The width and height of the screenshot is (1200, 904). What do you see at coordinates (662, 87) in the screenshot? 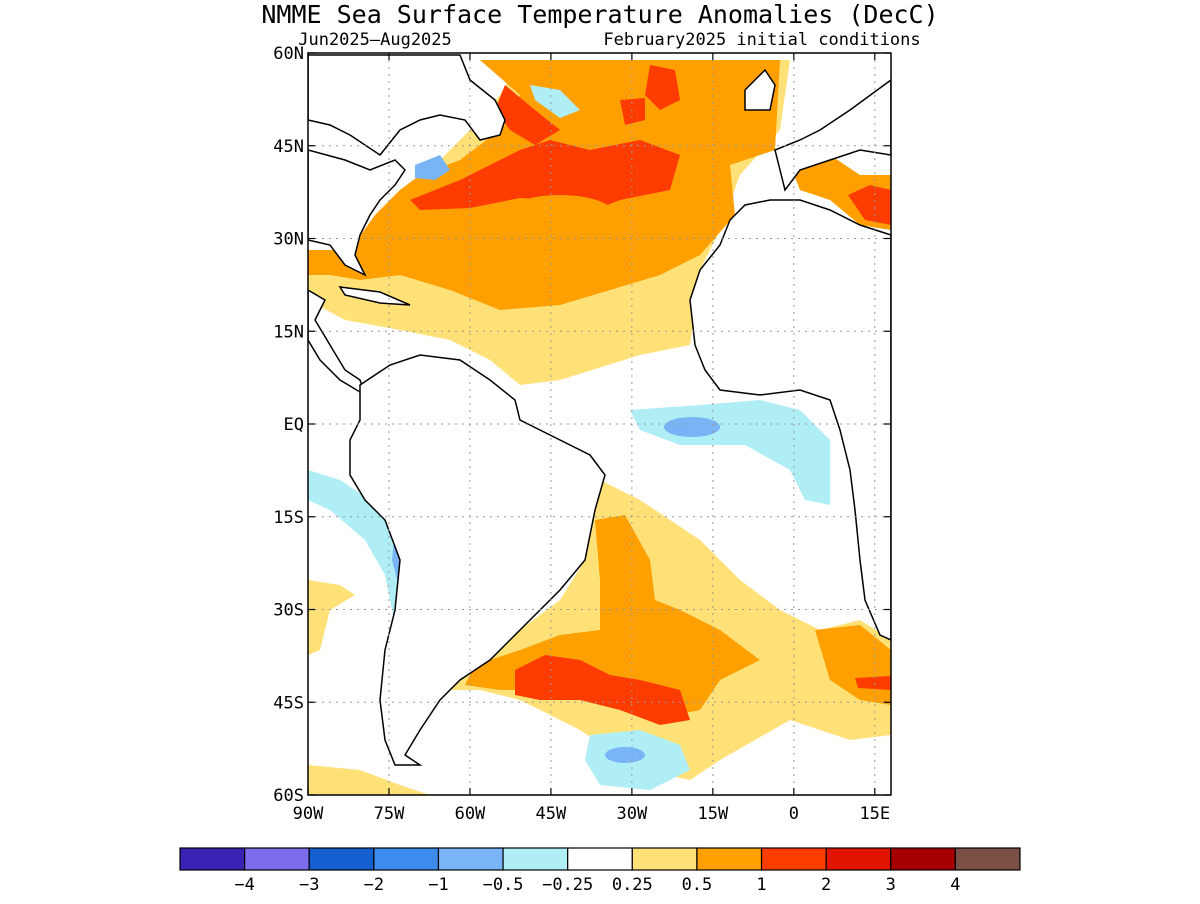
I see `anomaly-region-iceland-core` at bounding box center [662, 87].